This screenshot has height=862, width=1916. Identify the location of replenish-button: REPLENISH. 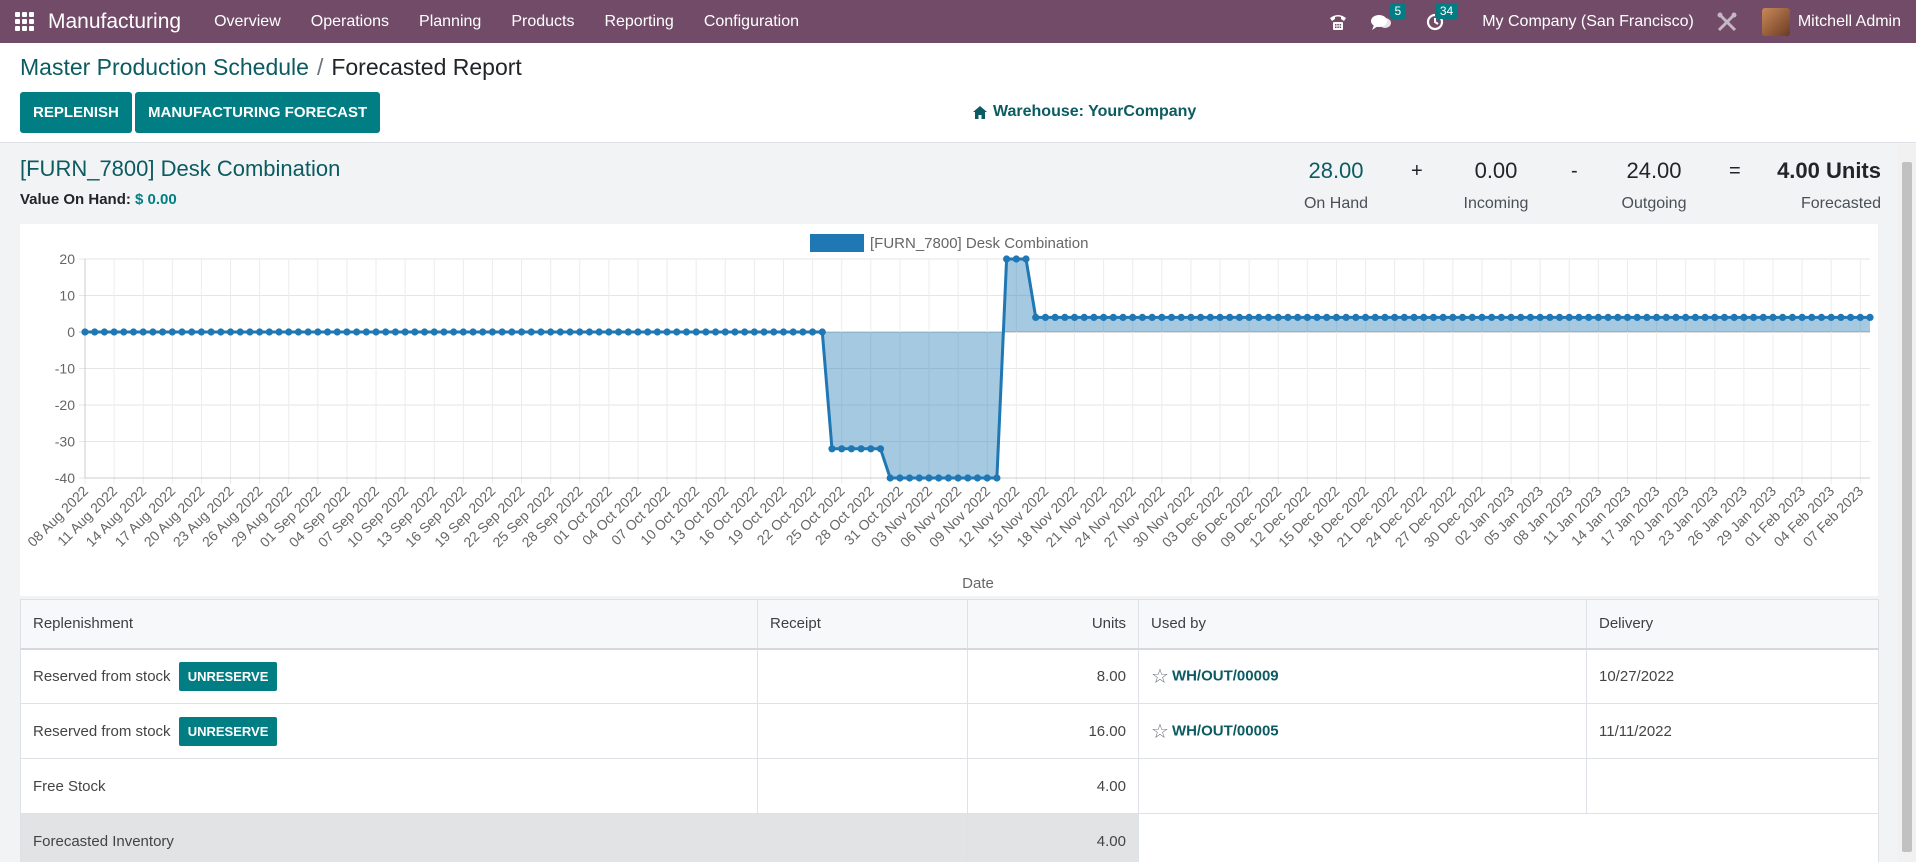
(76, 112).